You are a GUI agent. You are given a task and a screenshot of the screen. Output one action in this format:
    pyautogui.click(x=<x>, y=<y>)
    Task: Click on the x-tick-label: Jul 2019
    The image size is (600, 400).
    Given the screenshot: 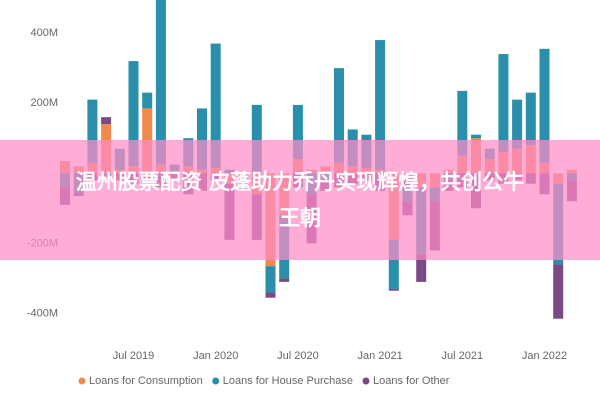 What is the action you would take?
    pyautogui.click(x=134, y=356)
    